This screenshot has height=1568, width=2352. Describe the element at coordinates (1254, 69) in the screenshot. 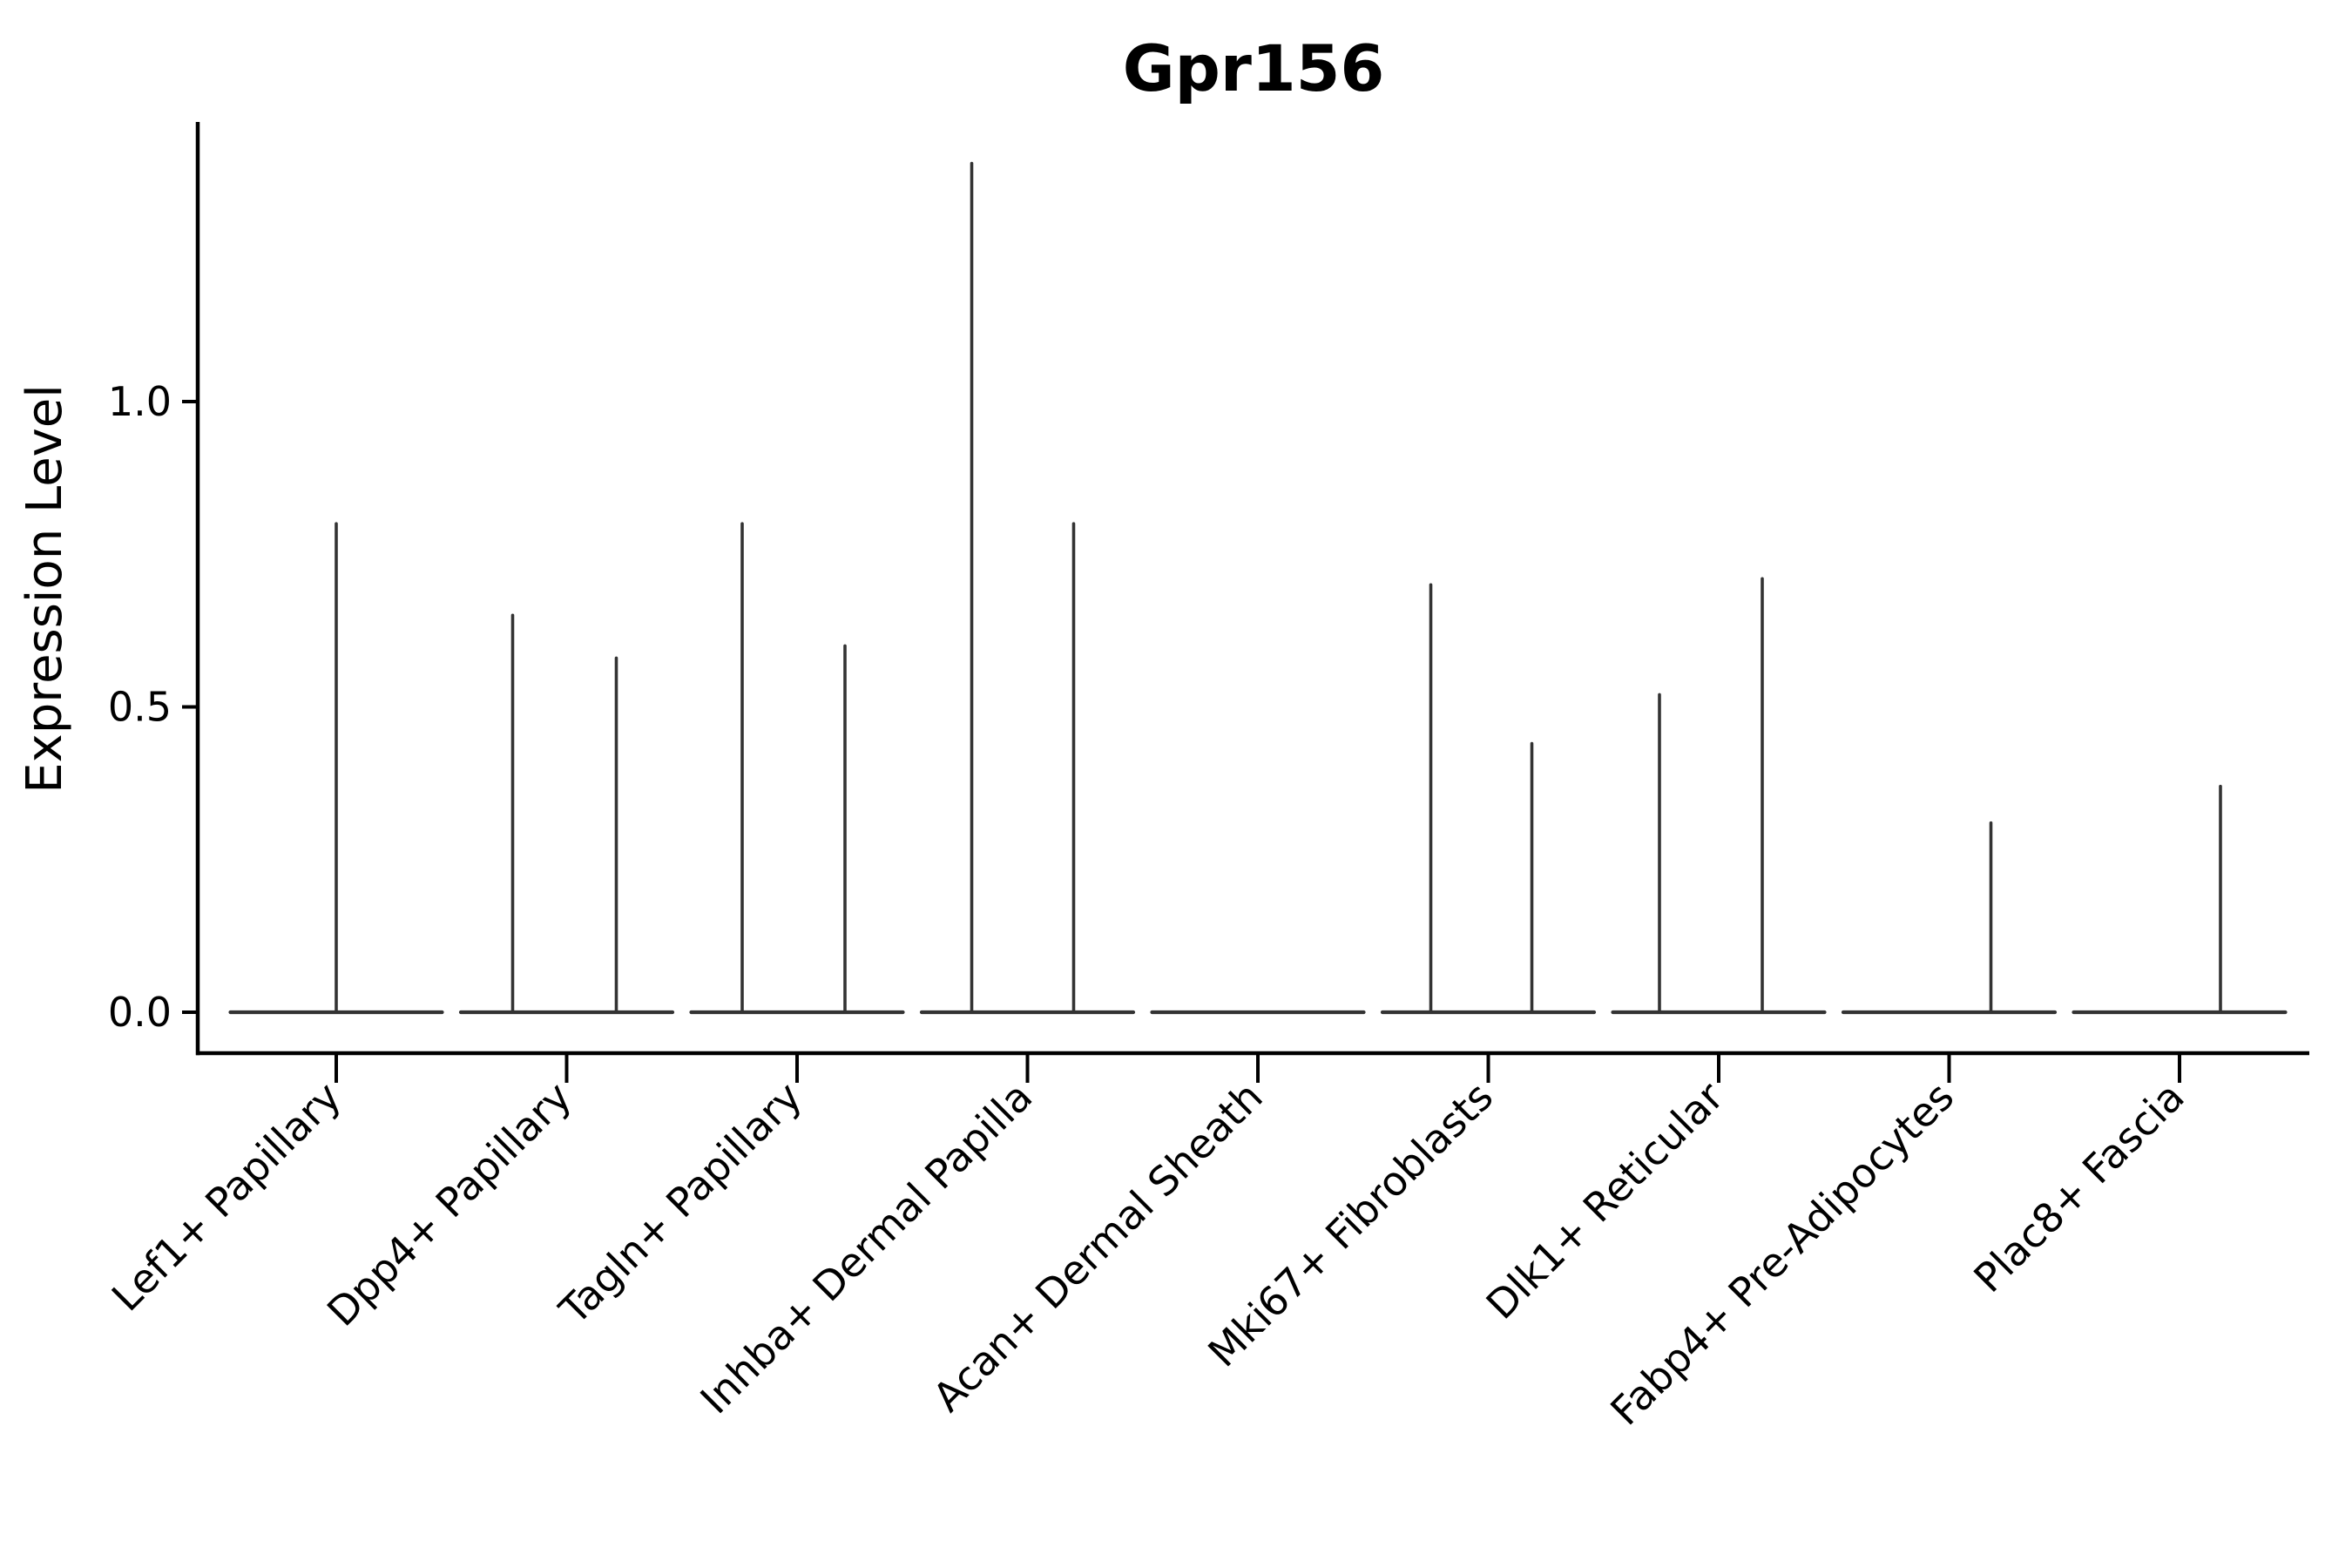

I see `chart-title: Gpr156` at that location.